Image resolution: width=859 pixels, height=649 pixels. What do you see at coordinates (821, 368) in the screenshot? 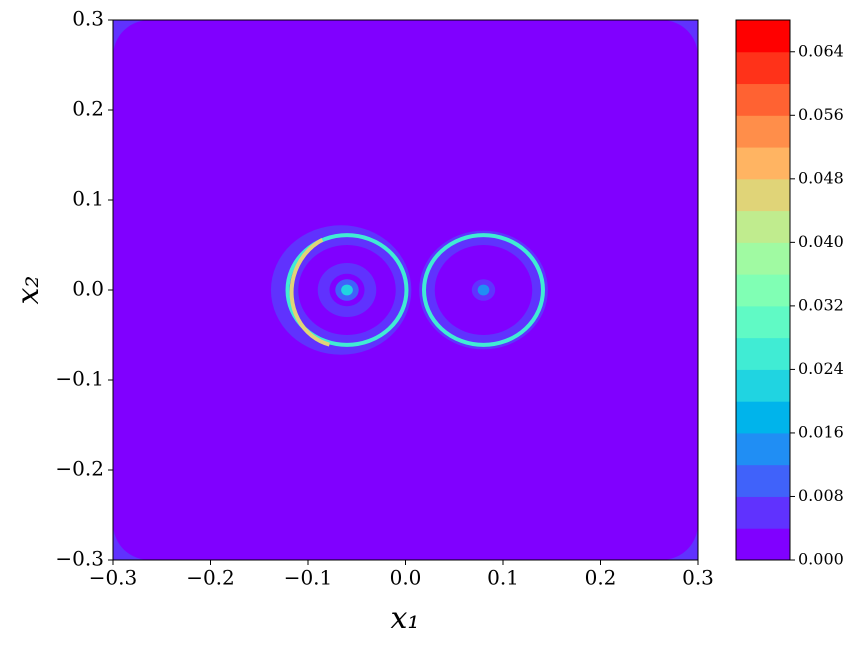
I see `colorbar-tick-label: 0.024` at bounding box center [821, 368].